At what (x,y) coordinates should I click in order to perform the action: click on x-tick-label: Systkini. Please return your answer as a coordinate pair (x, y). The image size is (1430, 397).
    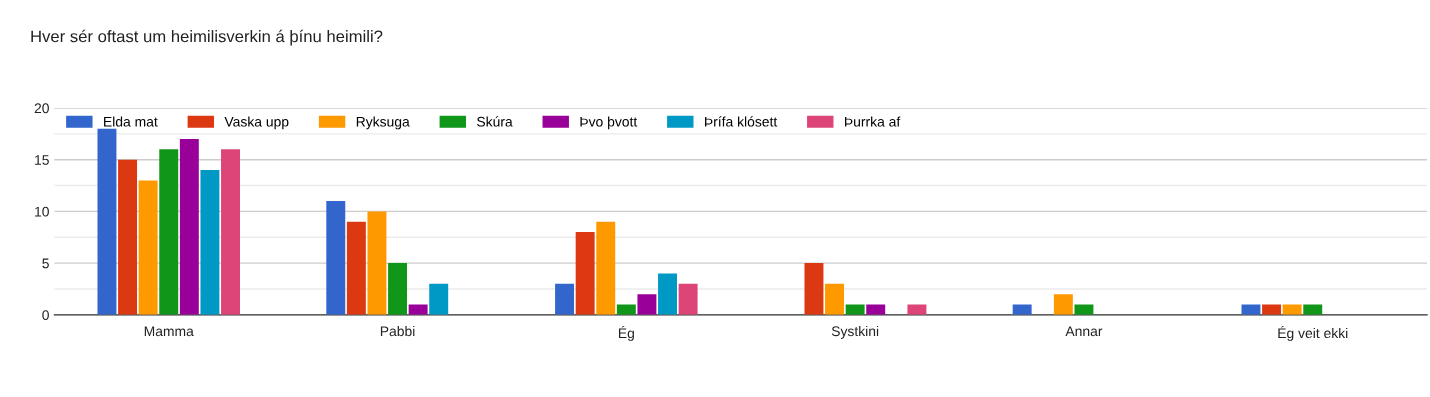
    Looking at the image, I should click on (855, 332).